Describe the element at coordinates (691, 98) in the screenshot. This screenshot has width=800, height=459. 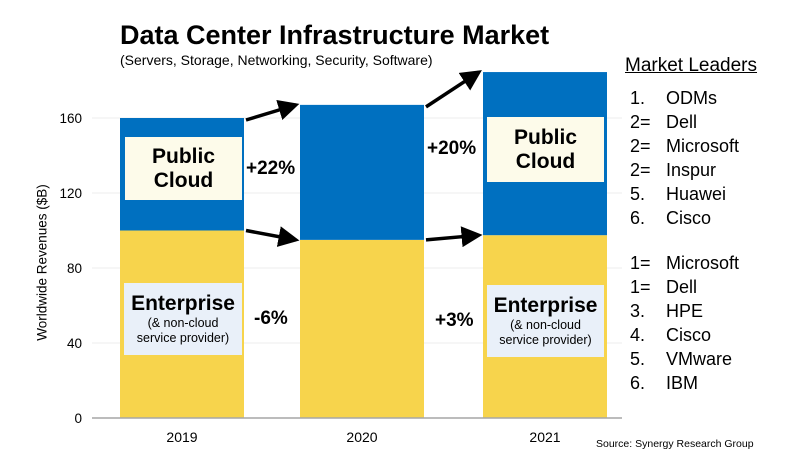
I see `leader-name: ODMs` at that location.